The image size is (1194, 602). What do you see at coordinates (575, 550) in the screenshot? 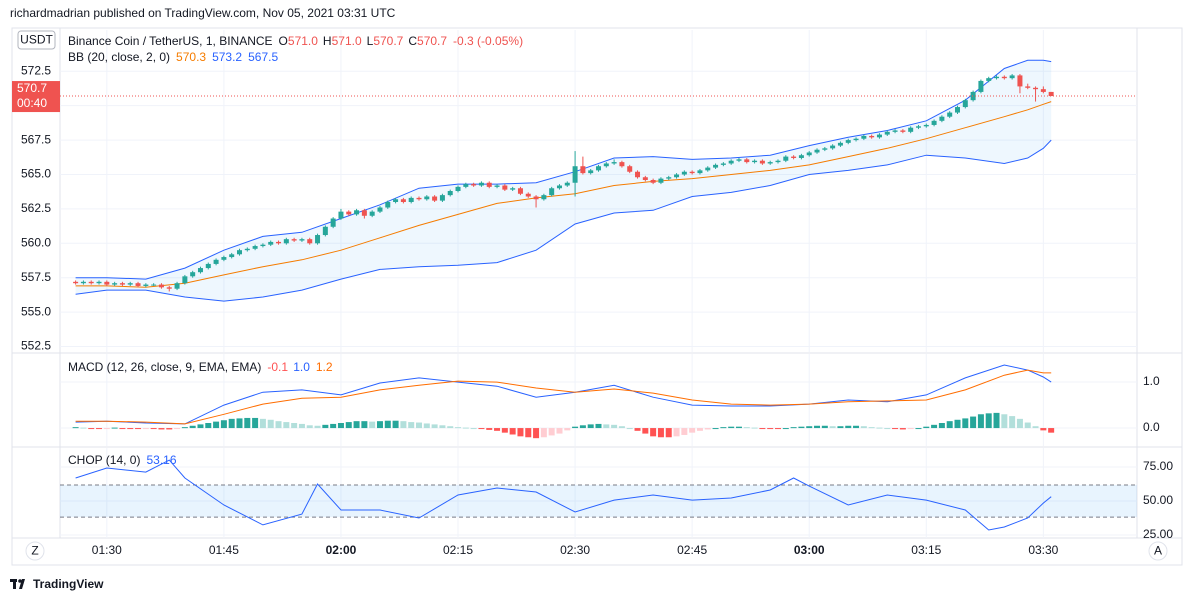
I see `x-tick-label: 02:30` at bounding box center [575, 550].